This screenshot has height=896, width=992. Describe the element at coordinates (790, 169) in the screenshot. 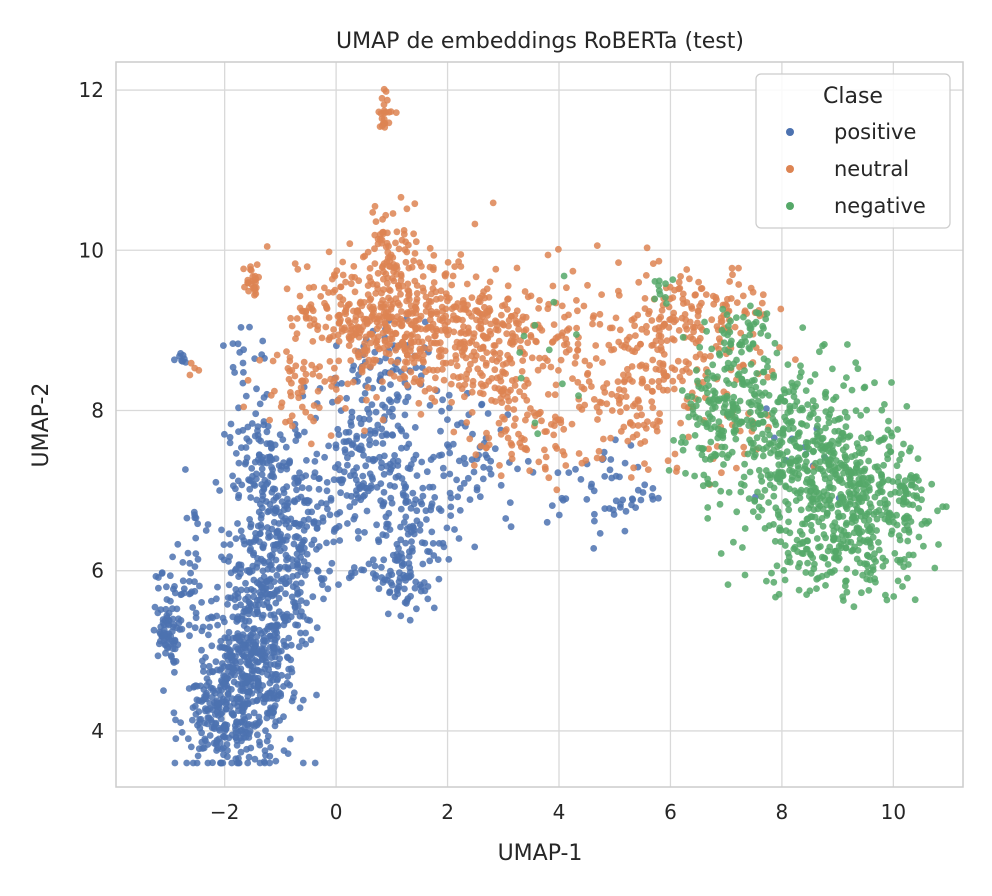

I see `legend-marker-neutral` at that location.